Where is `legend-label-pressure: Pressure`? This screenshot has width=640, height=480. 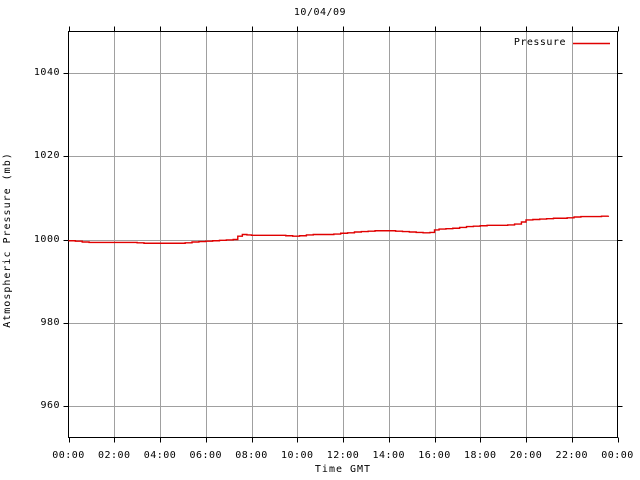
legend-label-pressure: Pressure is located at coordinates (539, 42).